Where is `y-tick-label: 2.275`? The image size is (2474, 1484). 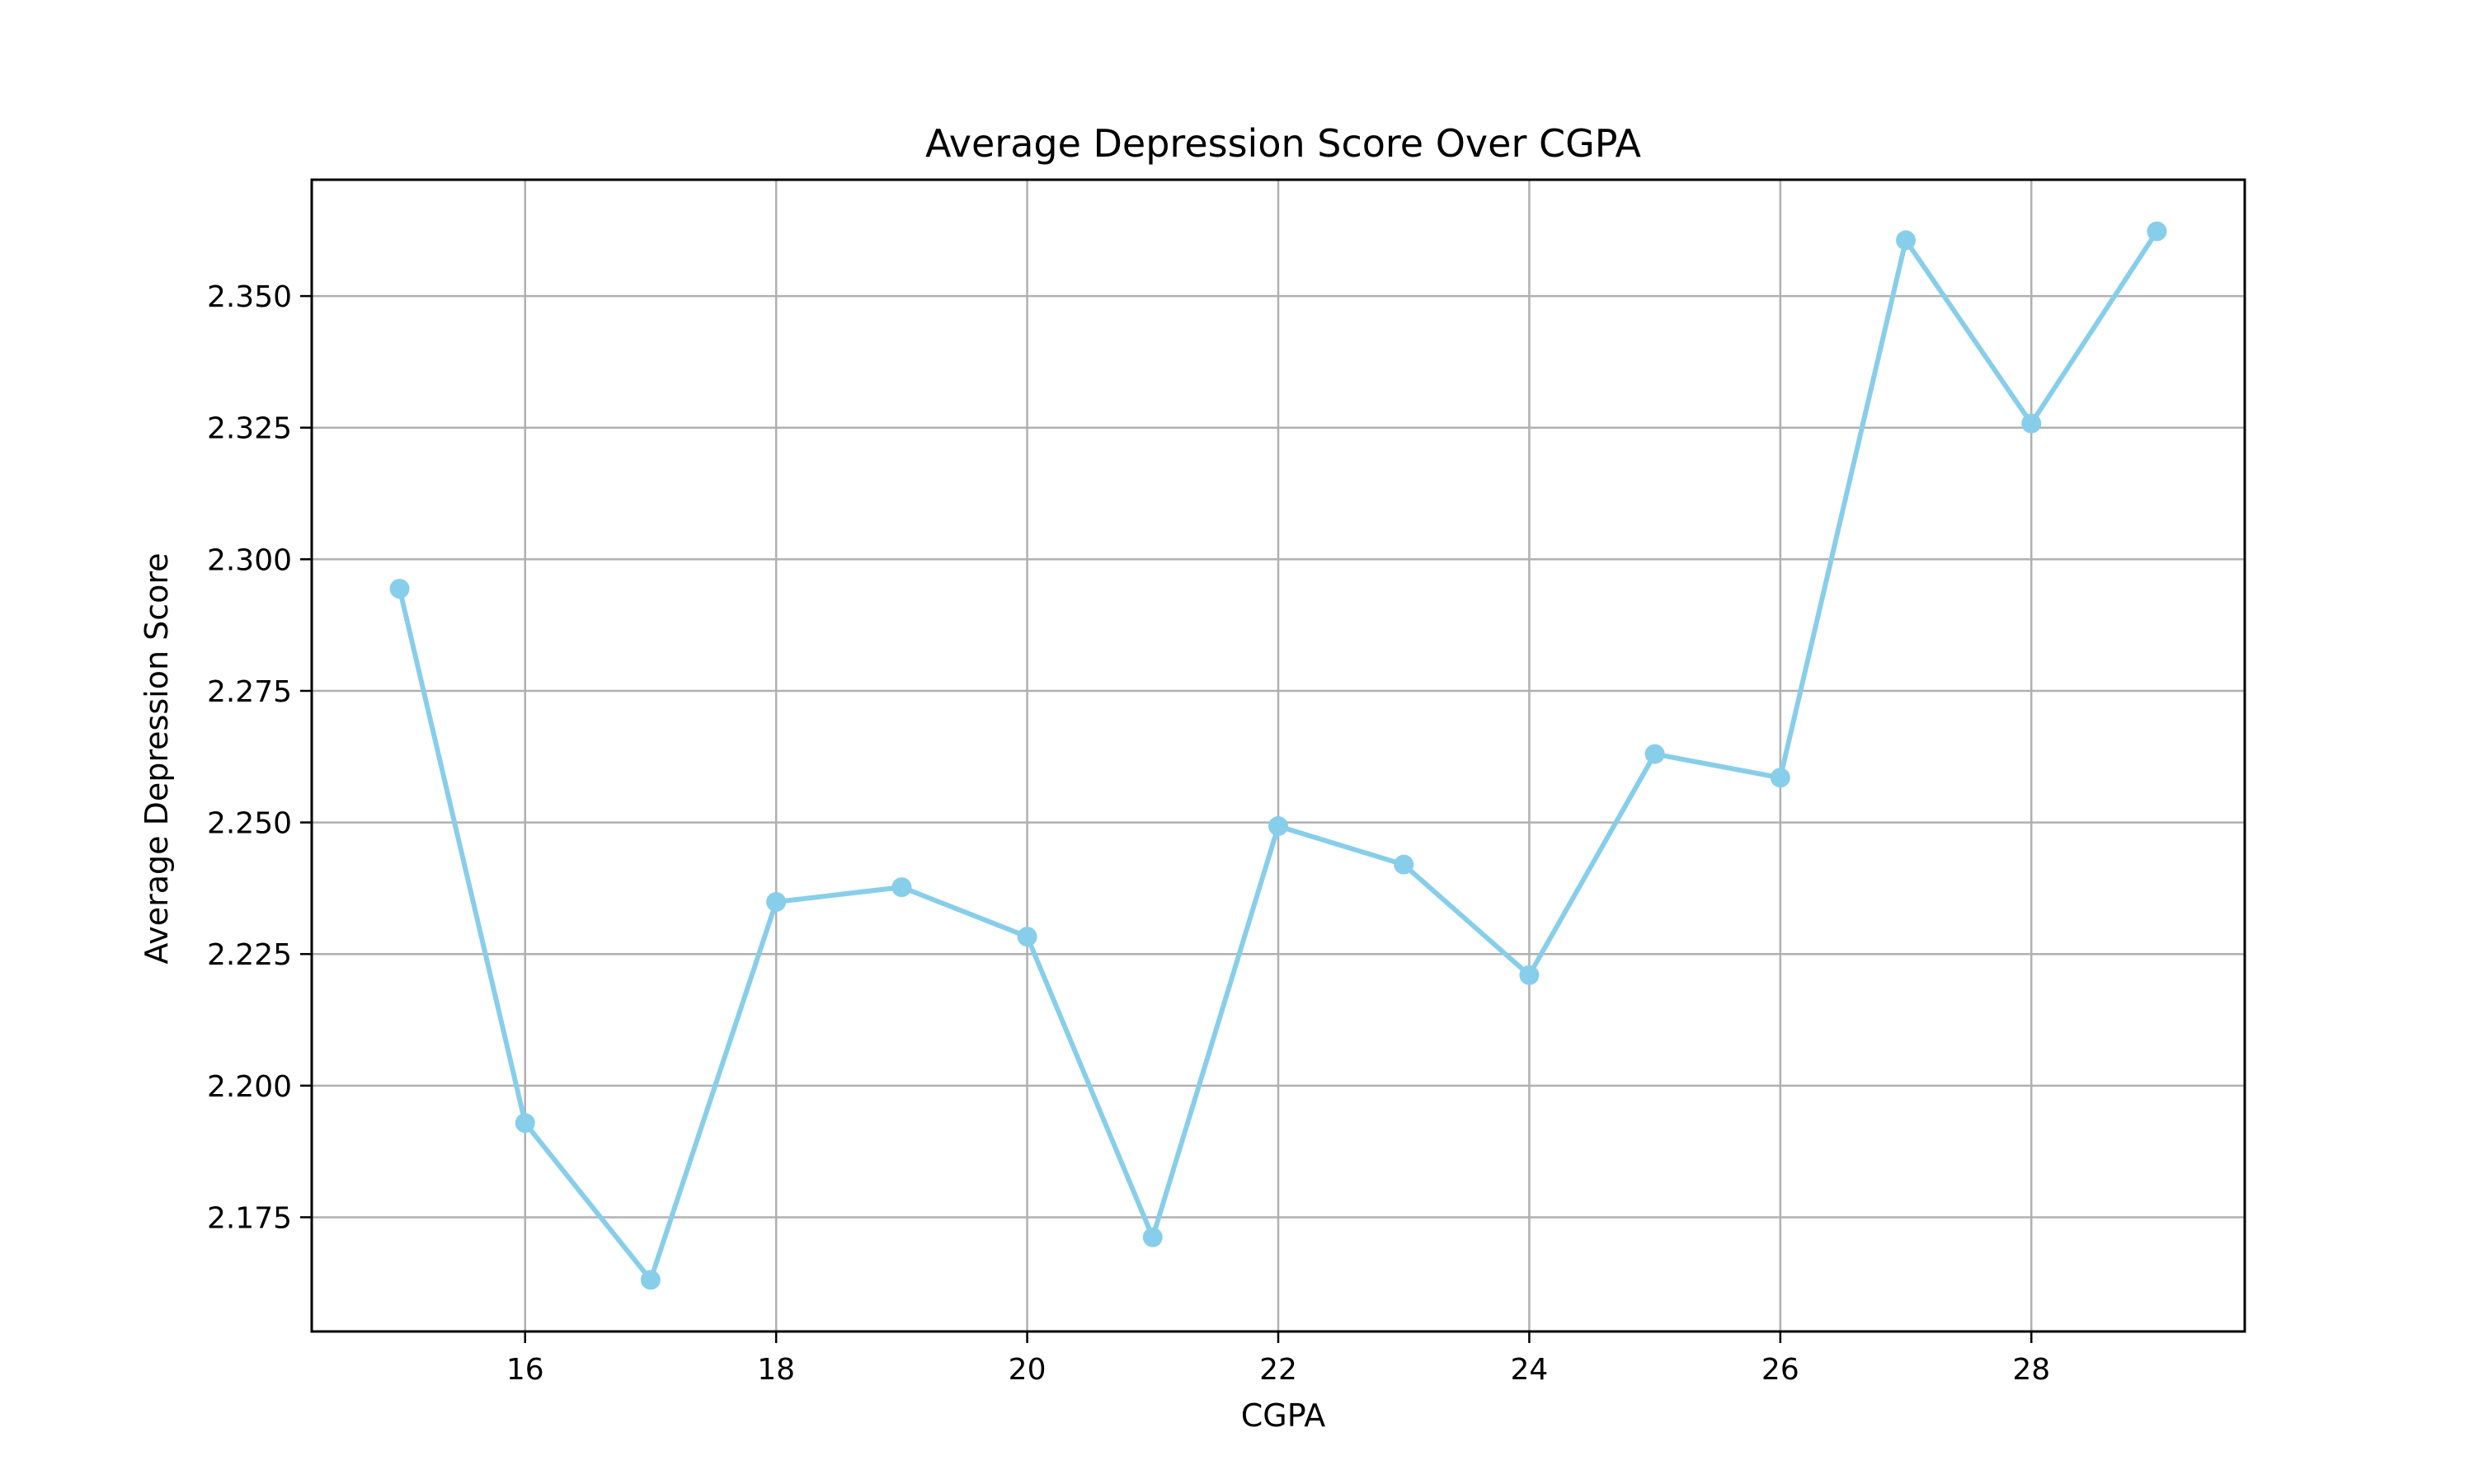
y-tick-label: 2.275 is located at coordinates (249, 692).